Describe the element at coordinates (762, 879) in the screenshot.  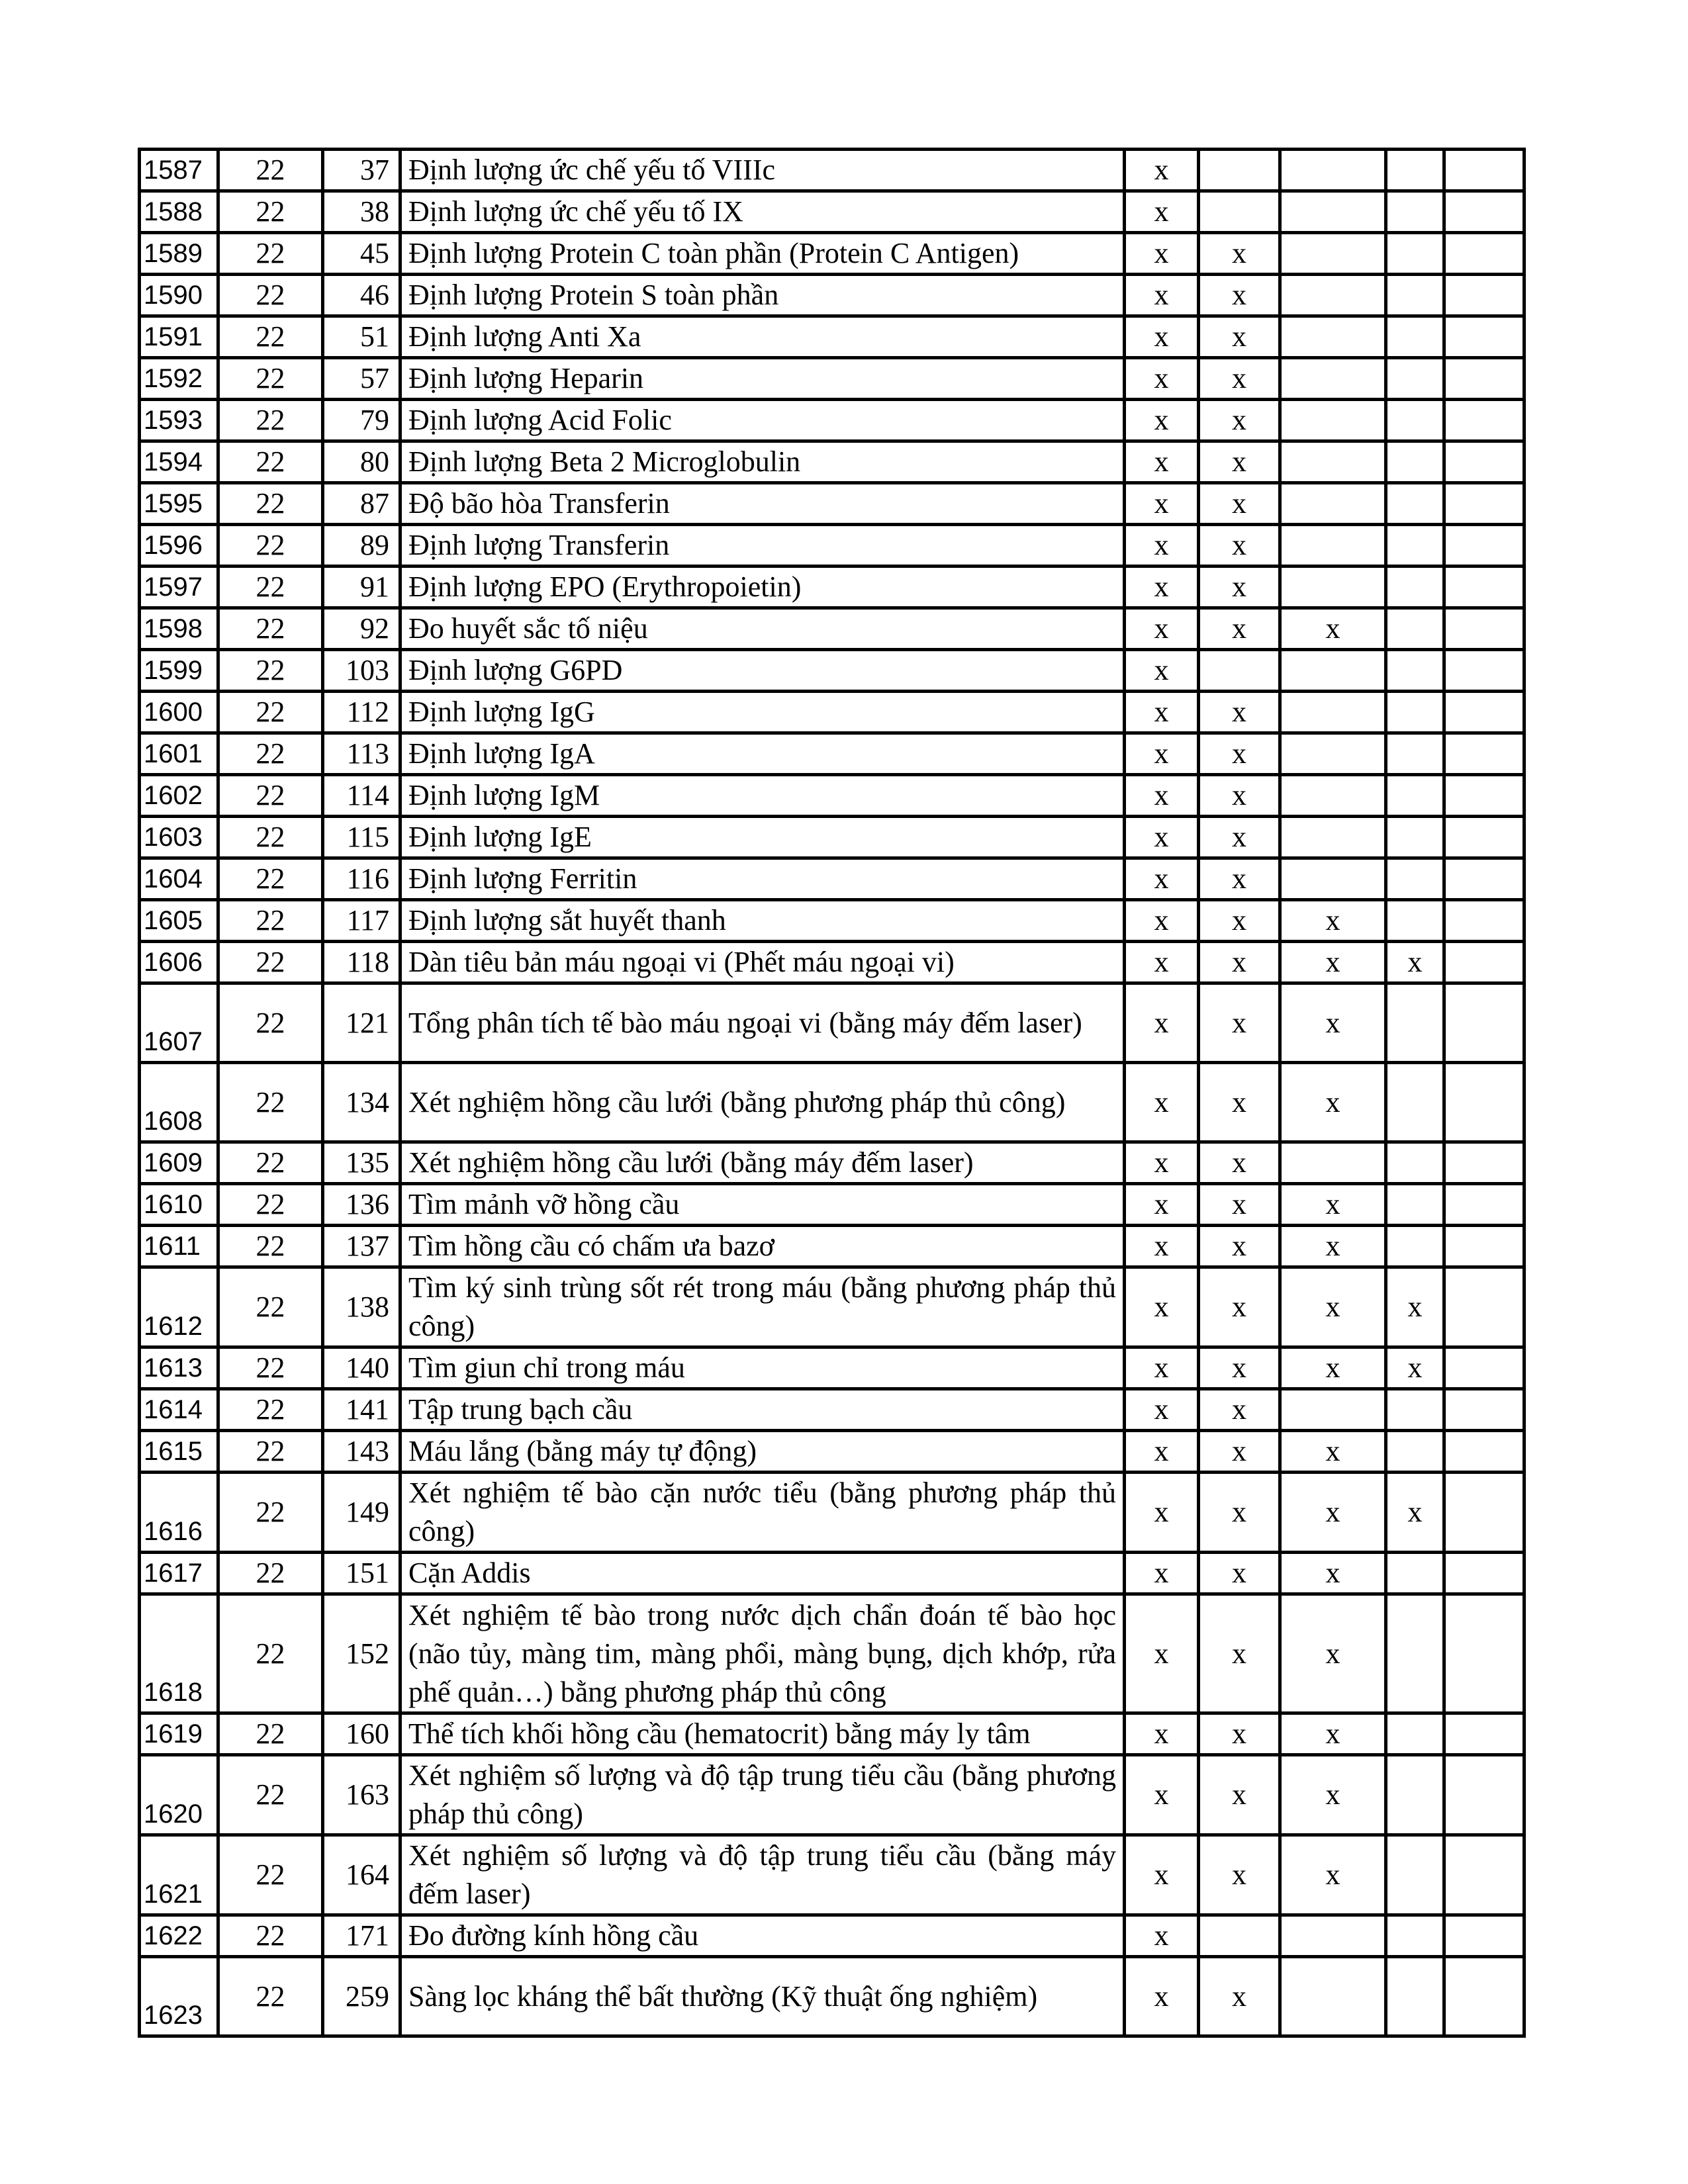
I see `procedure-name: Định lượng Ferritin` at that location.